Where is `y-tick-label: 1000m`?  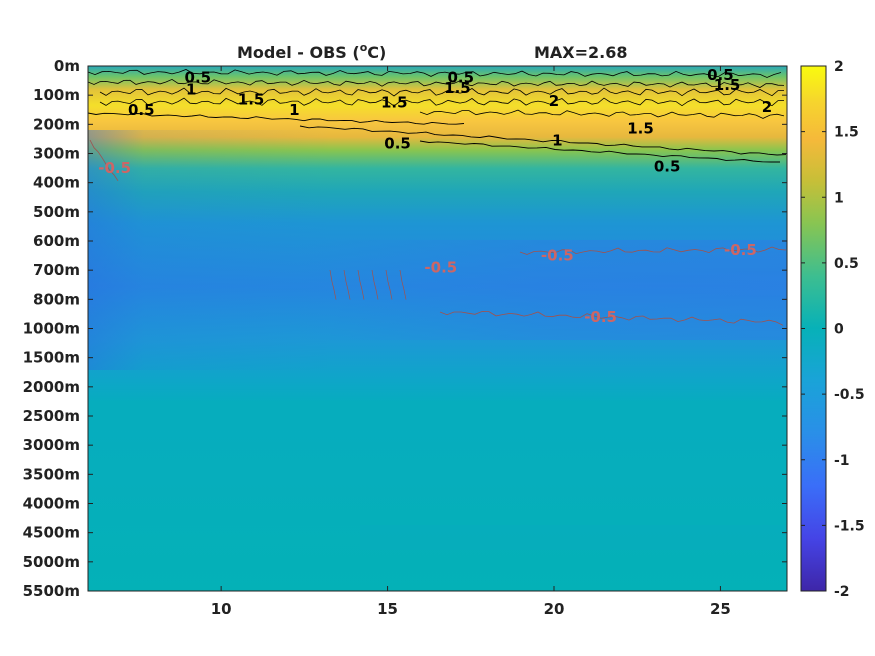
y-tick-label: 1000m is located at coordinates (51, 329).